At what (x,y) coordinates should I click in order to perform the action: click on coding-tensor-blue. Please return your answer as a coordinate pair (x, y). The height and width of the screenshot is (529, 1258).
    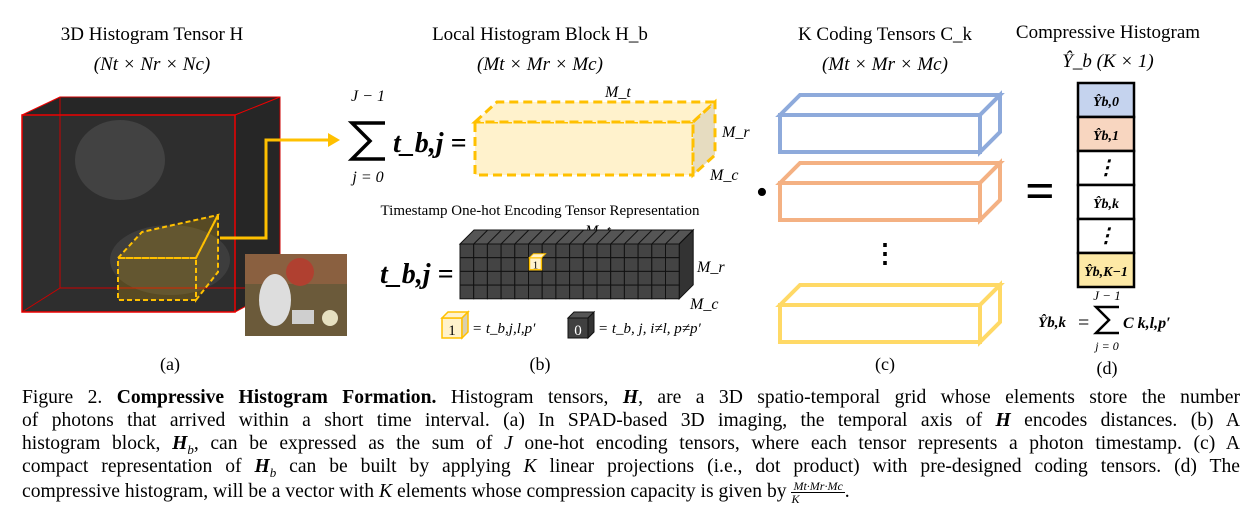
    Looking at the image, I should click on (890, 123).